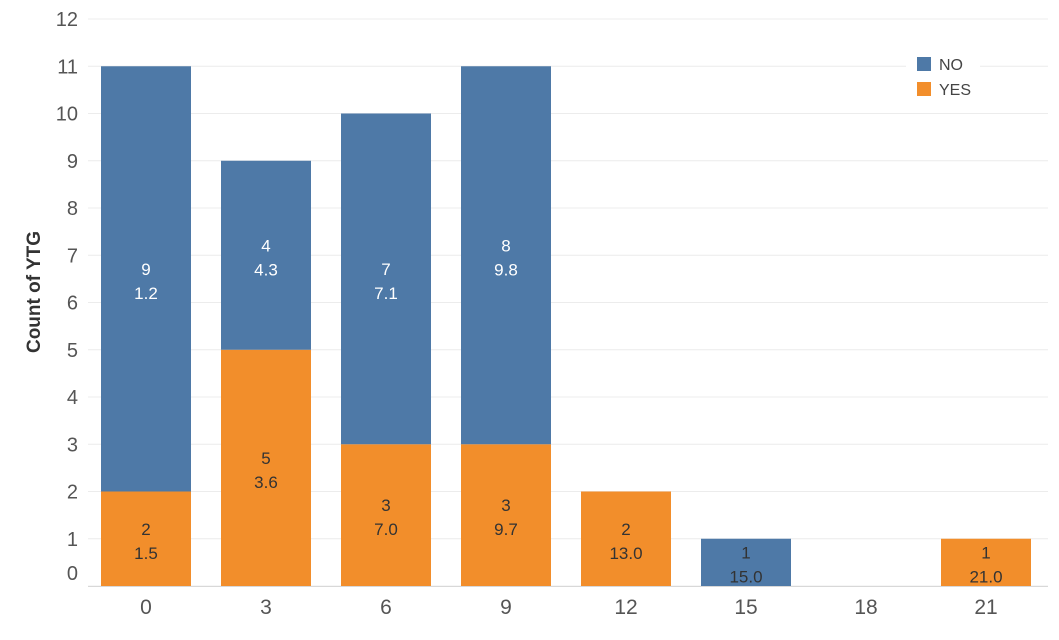  What do you see at coordinates (505, 245) in the screenshot?
I see `bar-no-count-label: 8` at bounding box center [505, 245].